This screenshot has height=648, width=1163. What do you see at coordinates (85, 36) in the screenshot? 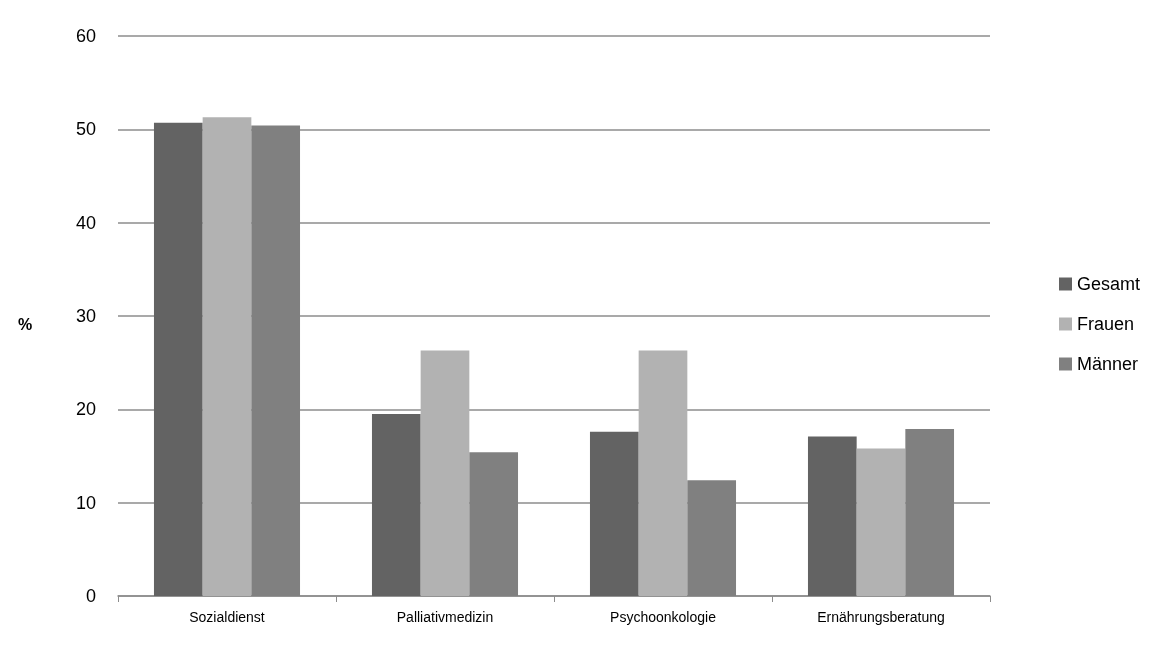
I see `y-tick-label: 60` at bounding box center [85, 36].